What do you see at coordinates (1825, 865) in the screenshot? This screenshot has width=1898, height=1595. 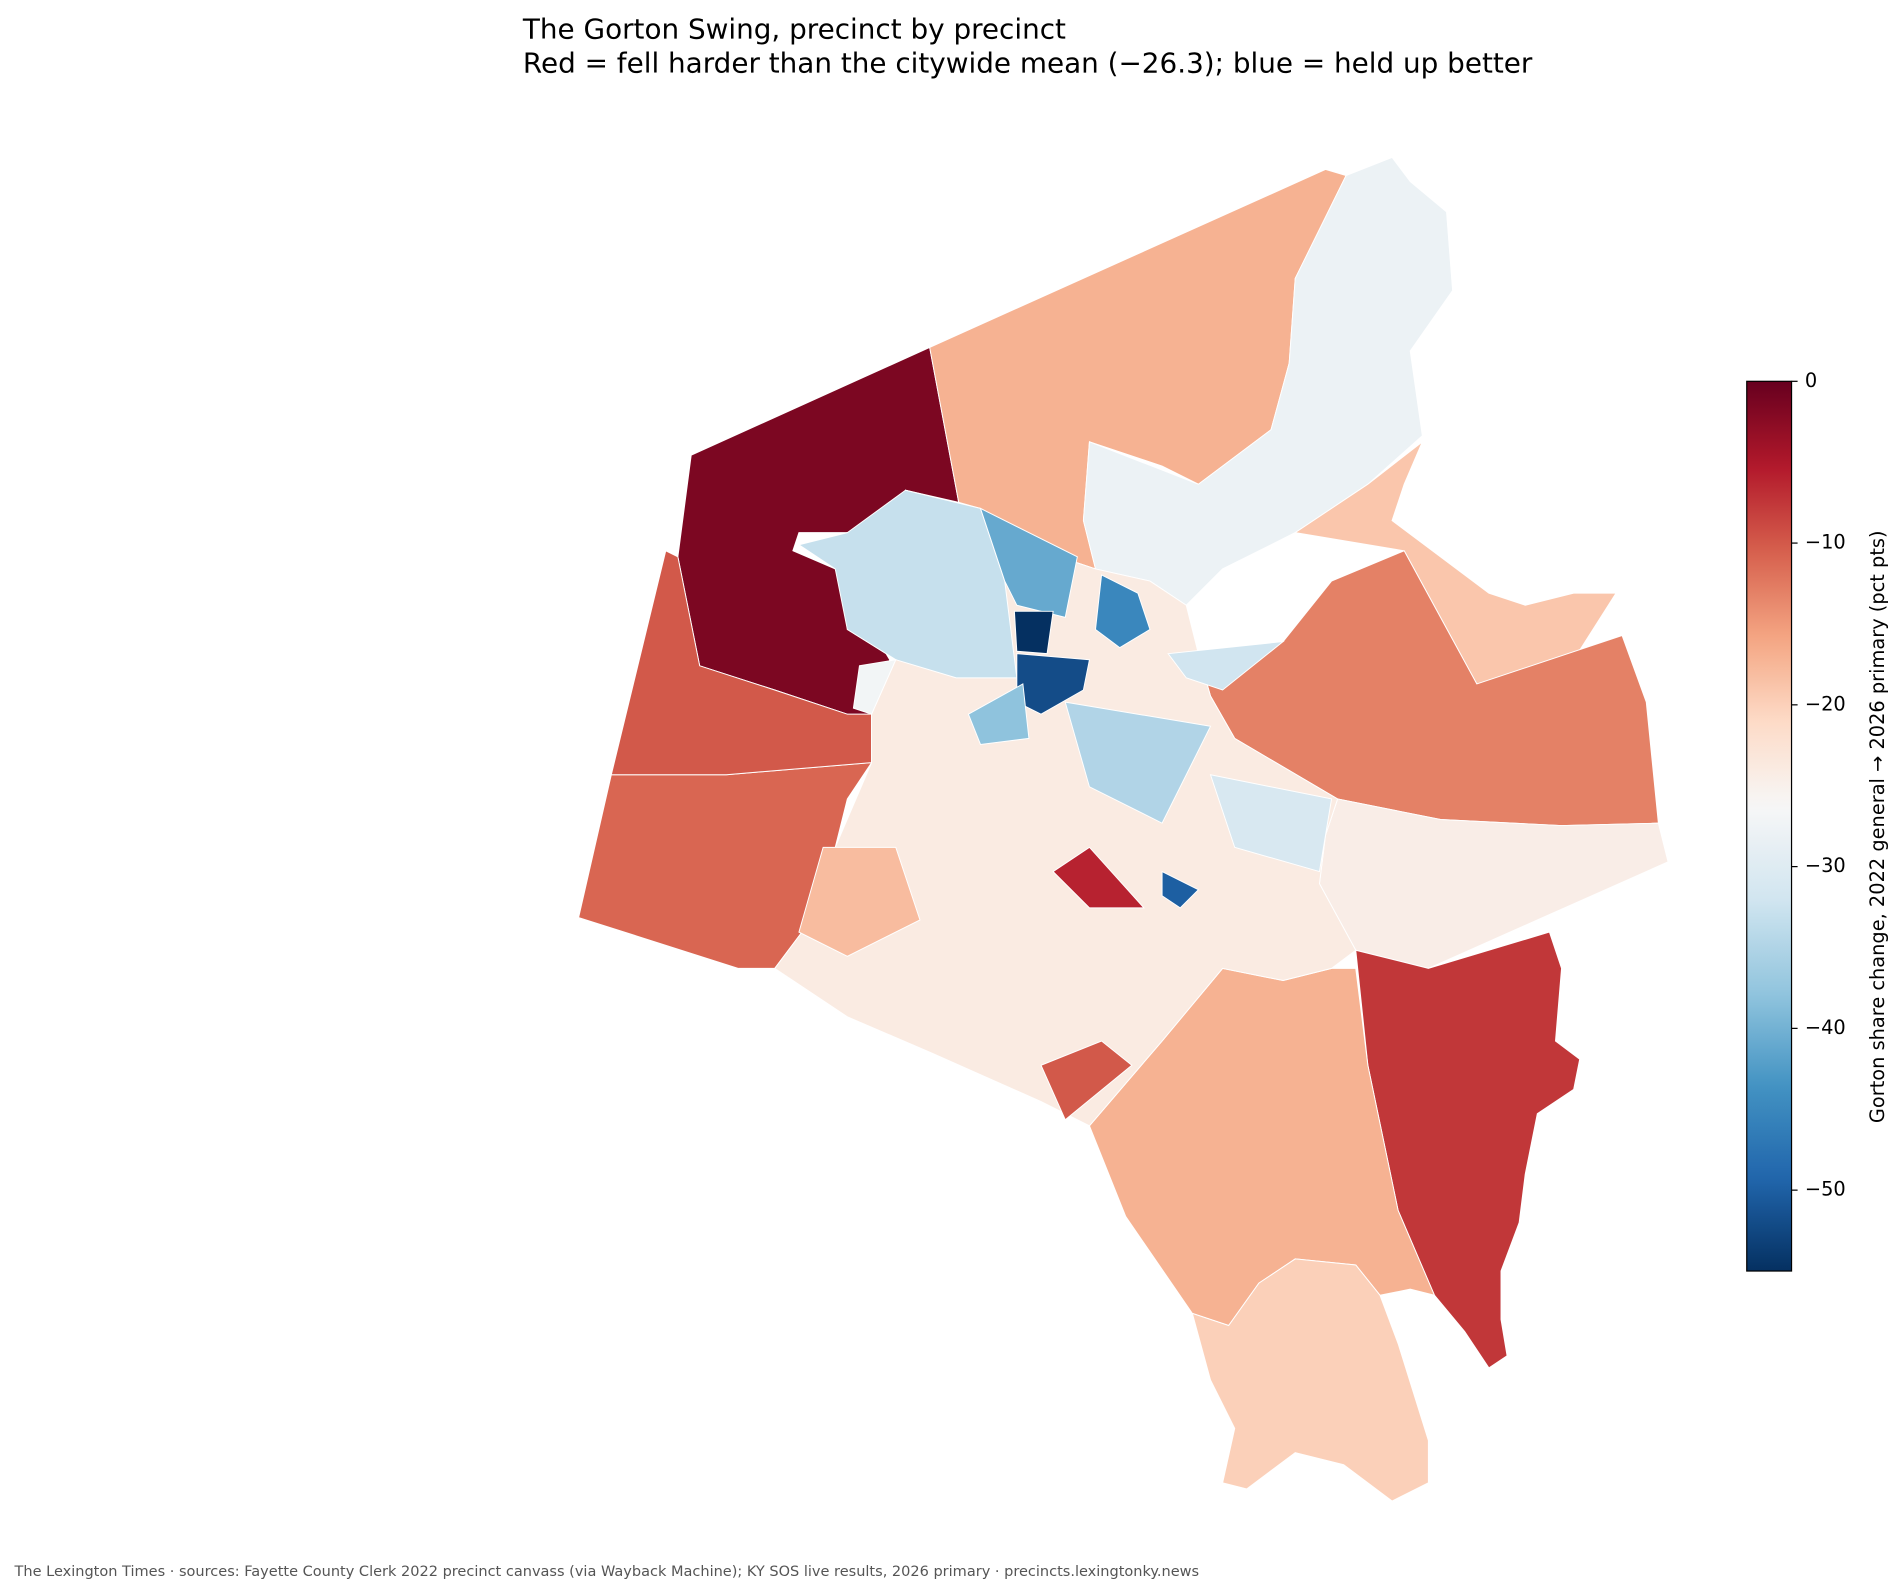 I see `colorbar-tick-label: −30` at bounding box center [1825, 865].